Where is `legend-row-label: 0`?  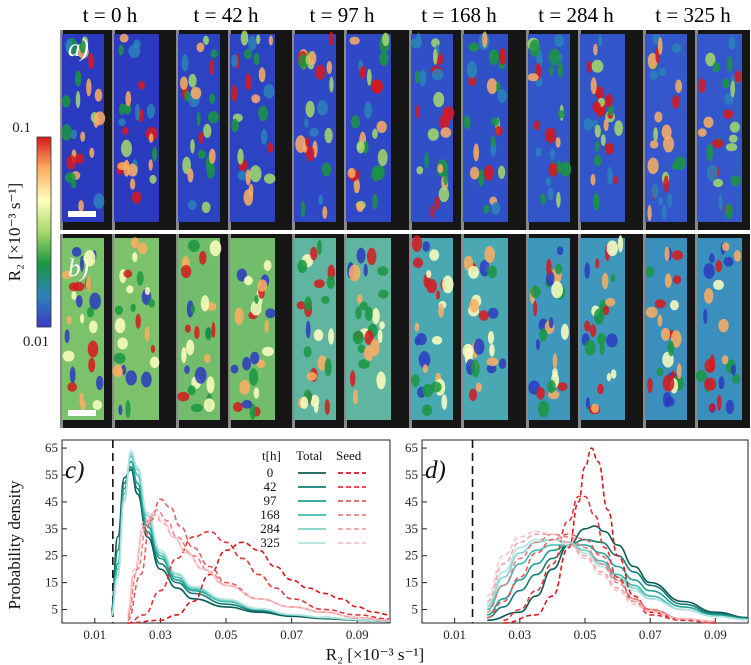
legend-row-label: 0 is located at coordinates (270, 472).